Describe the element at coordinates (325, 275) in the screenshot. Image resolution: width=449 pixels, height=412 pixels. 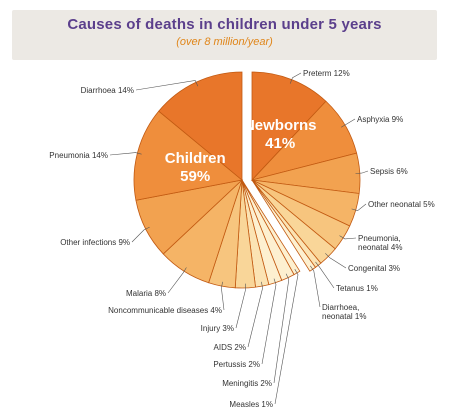
I see `leader-line-tetanus` at that location.